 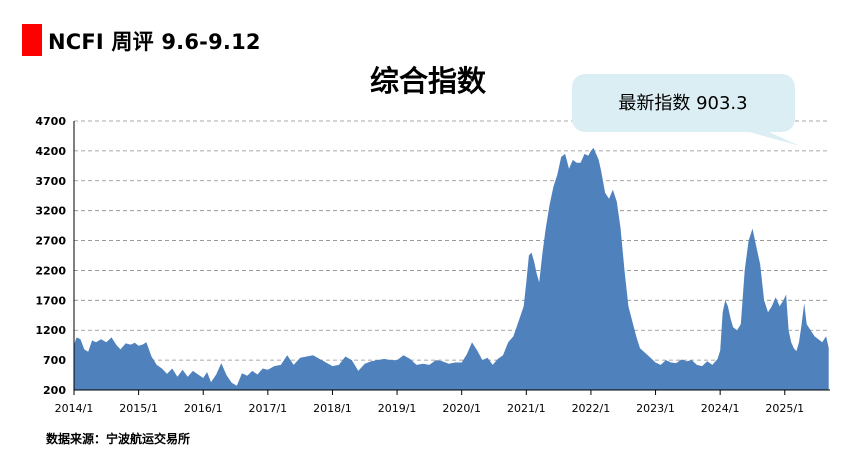 I want to click on x-tick-label: 2017/1, so click(x=267, y=408).